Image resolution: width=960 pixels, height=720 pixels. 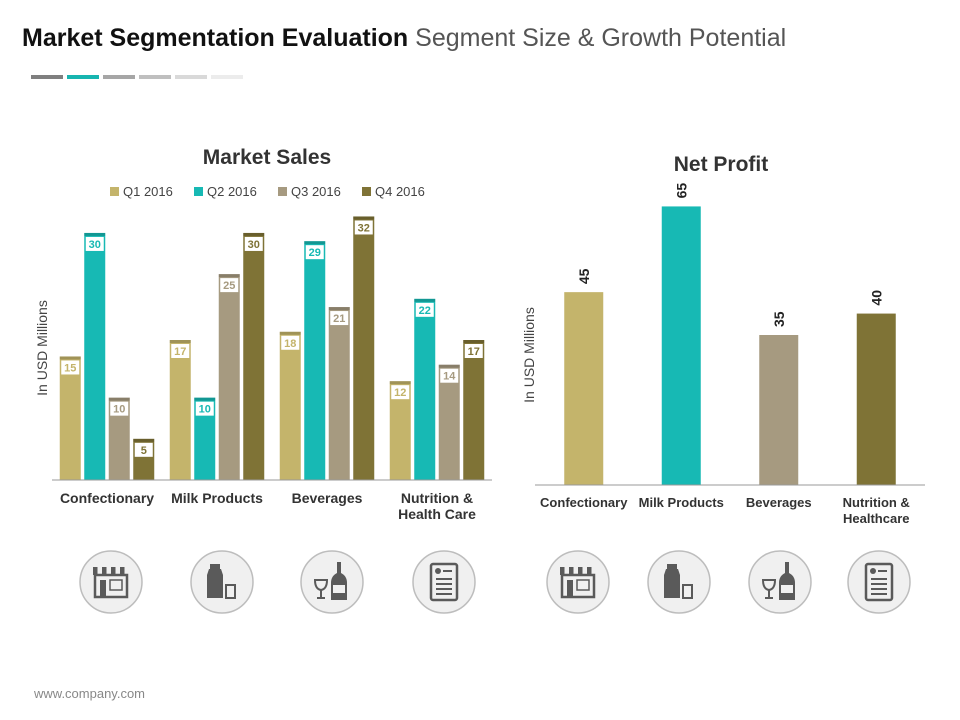 I want to click on data-label: 29, so click(x=315, y=253).